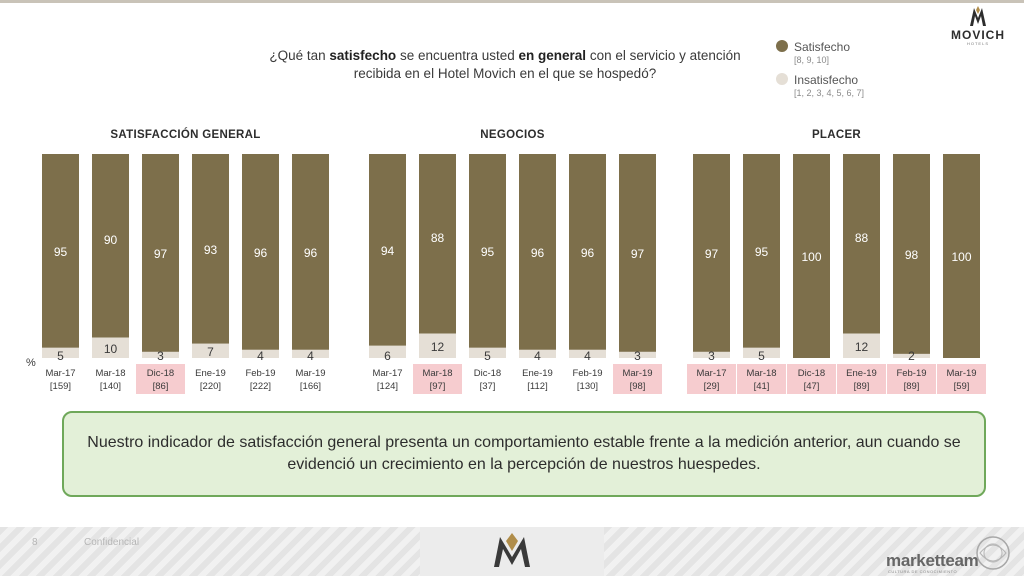  I want to click on label-satisfied-placer-4: 98, so click(912, 255).